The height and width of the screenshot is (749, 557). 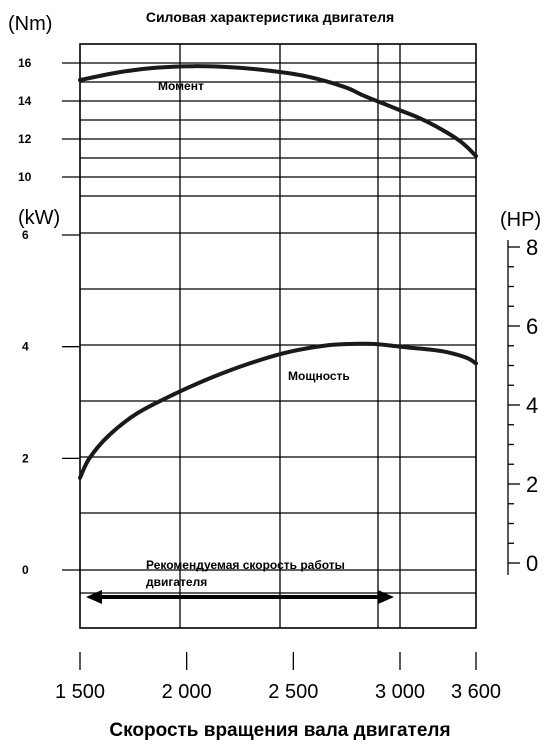 I want to click on hp-tick-label: 2, so click(x=532, y=484).